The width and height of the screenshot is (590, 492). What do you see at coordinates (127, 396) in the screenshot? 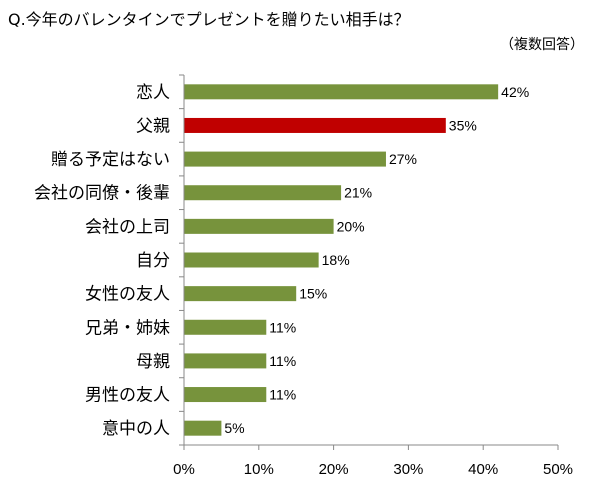
I see `category-label: 男性の友人` at bounding box center [127, 396].